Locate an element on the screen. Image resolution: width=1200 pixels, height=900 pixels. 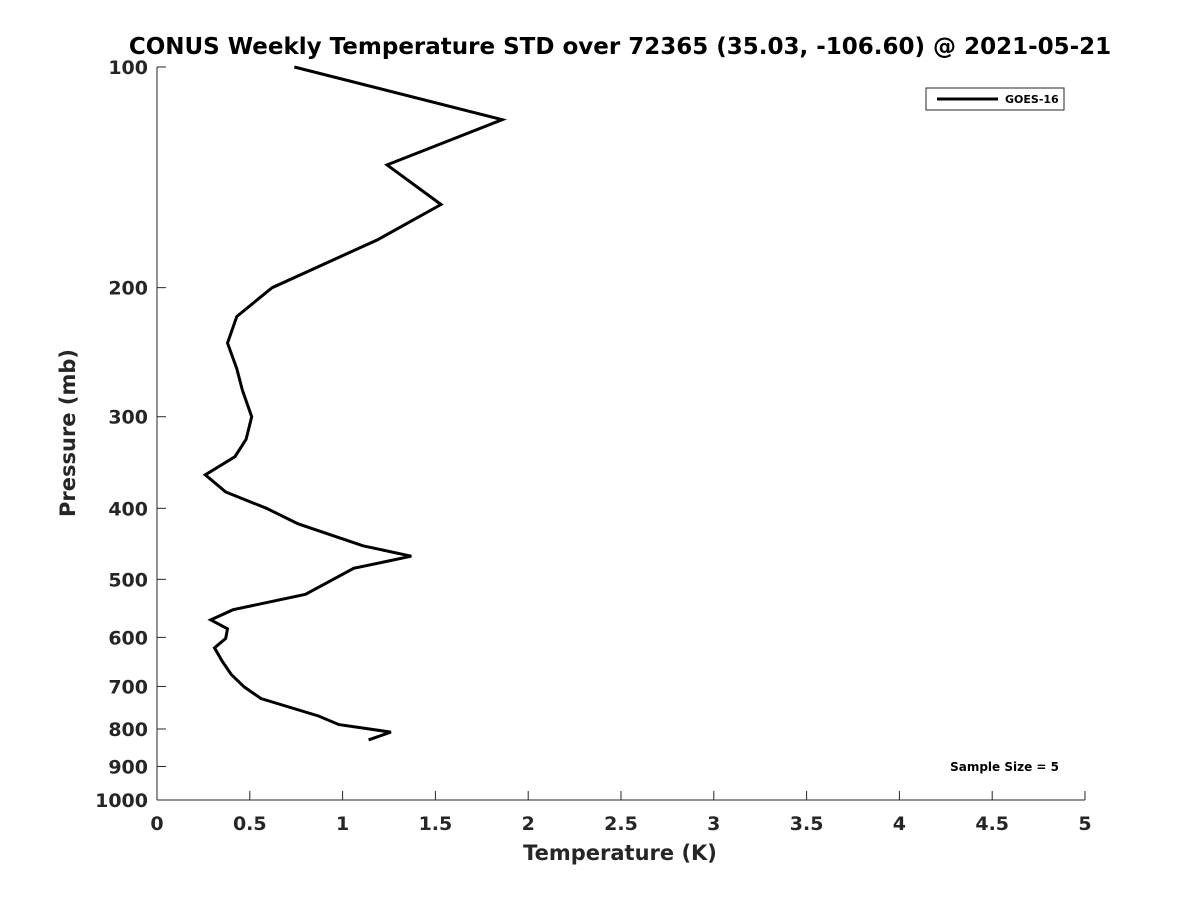
y-tick-label: 400 is located at coordinates (128, 509).